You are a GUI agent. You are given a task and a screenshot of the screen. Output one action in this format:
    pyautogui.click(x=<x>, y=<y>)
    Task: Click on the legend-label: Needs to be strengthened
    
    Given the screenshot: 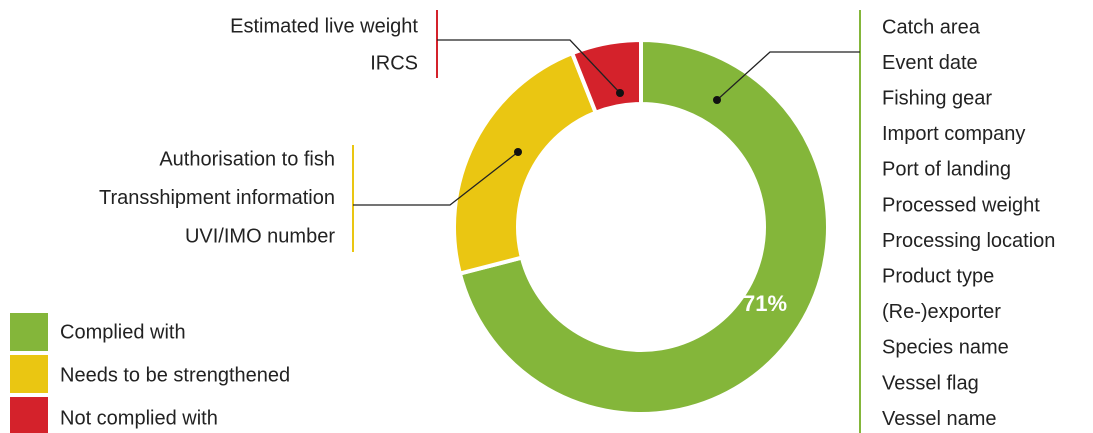 What is the action you would take?
    pyautogui.click(x=175, y=375)
    